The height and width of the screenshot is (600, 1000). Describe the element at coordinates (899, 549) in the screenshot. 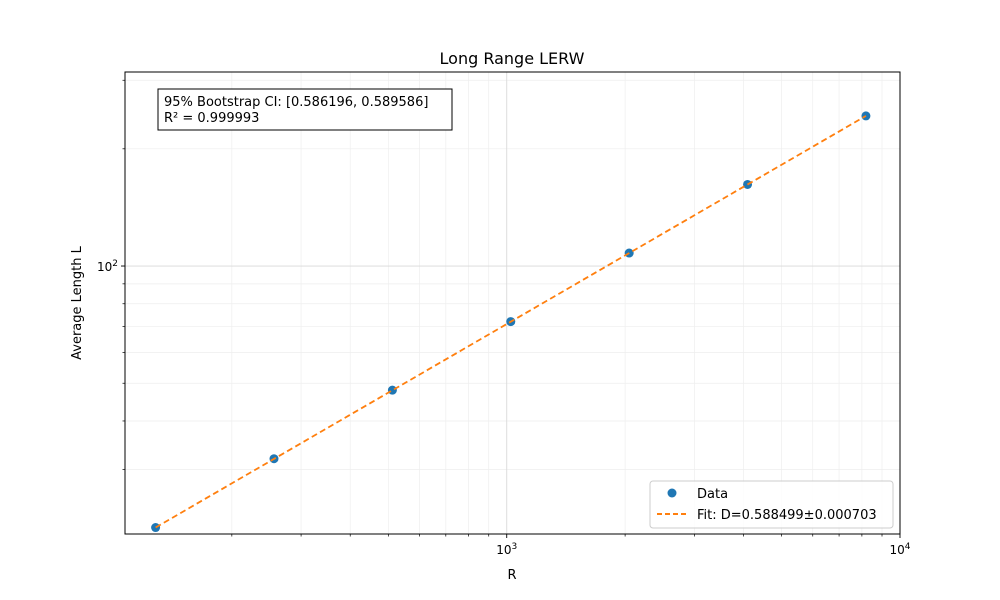

I see `x-tick-label: 104` at that location.